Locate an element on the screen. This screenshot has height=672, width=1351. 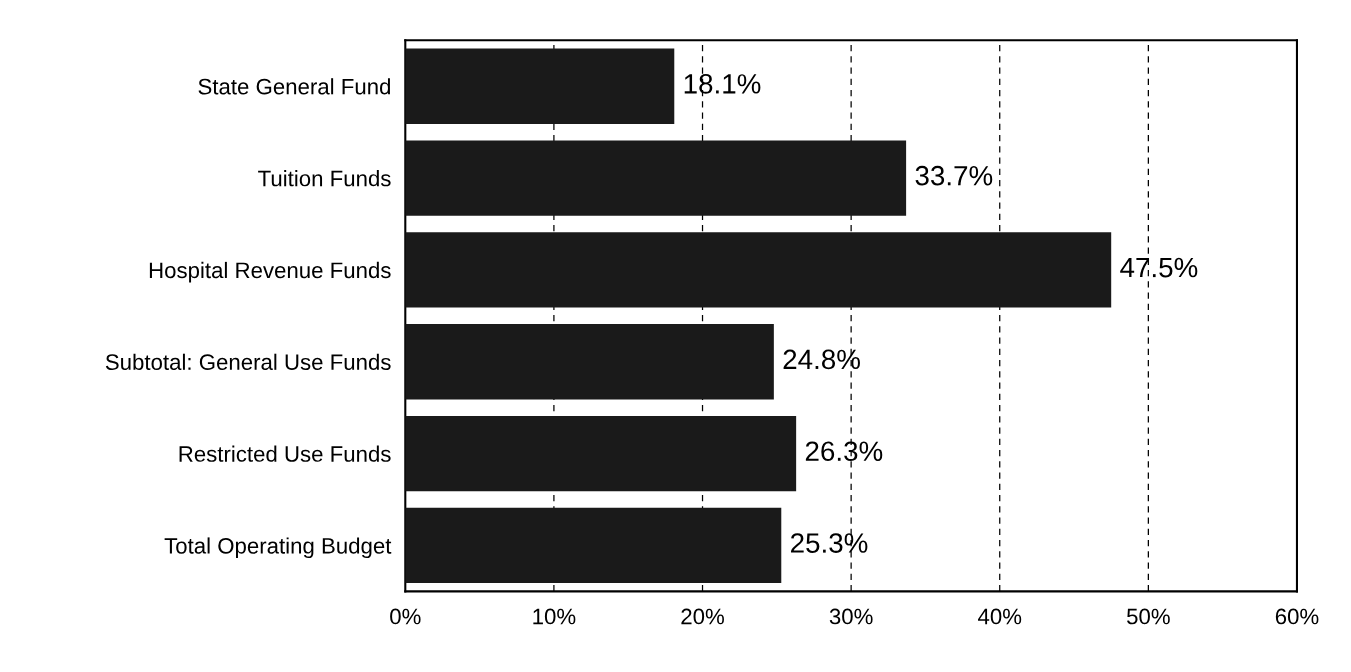
y-tick-label: State General Fund is located at coordinates (294, 86).